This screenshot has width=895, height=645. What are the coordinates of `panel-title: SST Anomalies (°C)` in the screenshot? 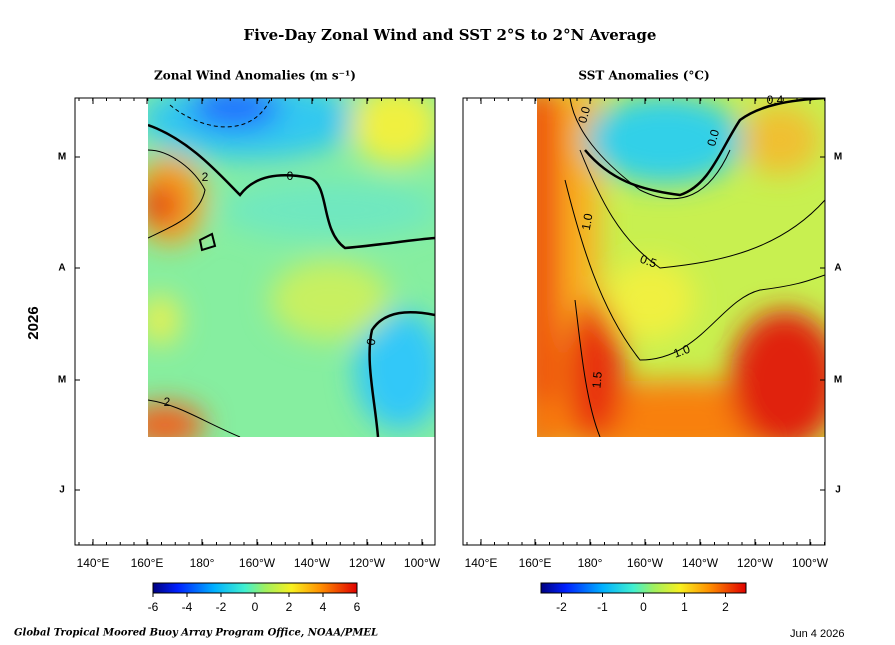 It's located at (643, 76).